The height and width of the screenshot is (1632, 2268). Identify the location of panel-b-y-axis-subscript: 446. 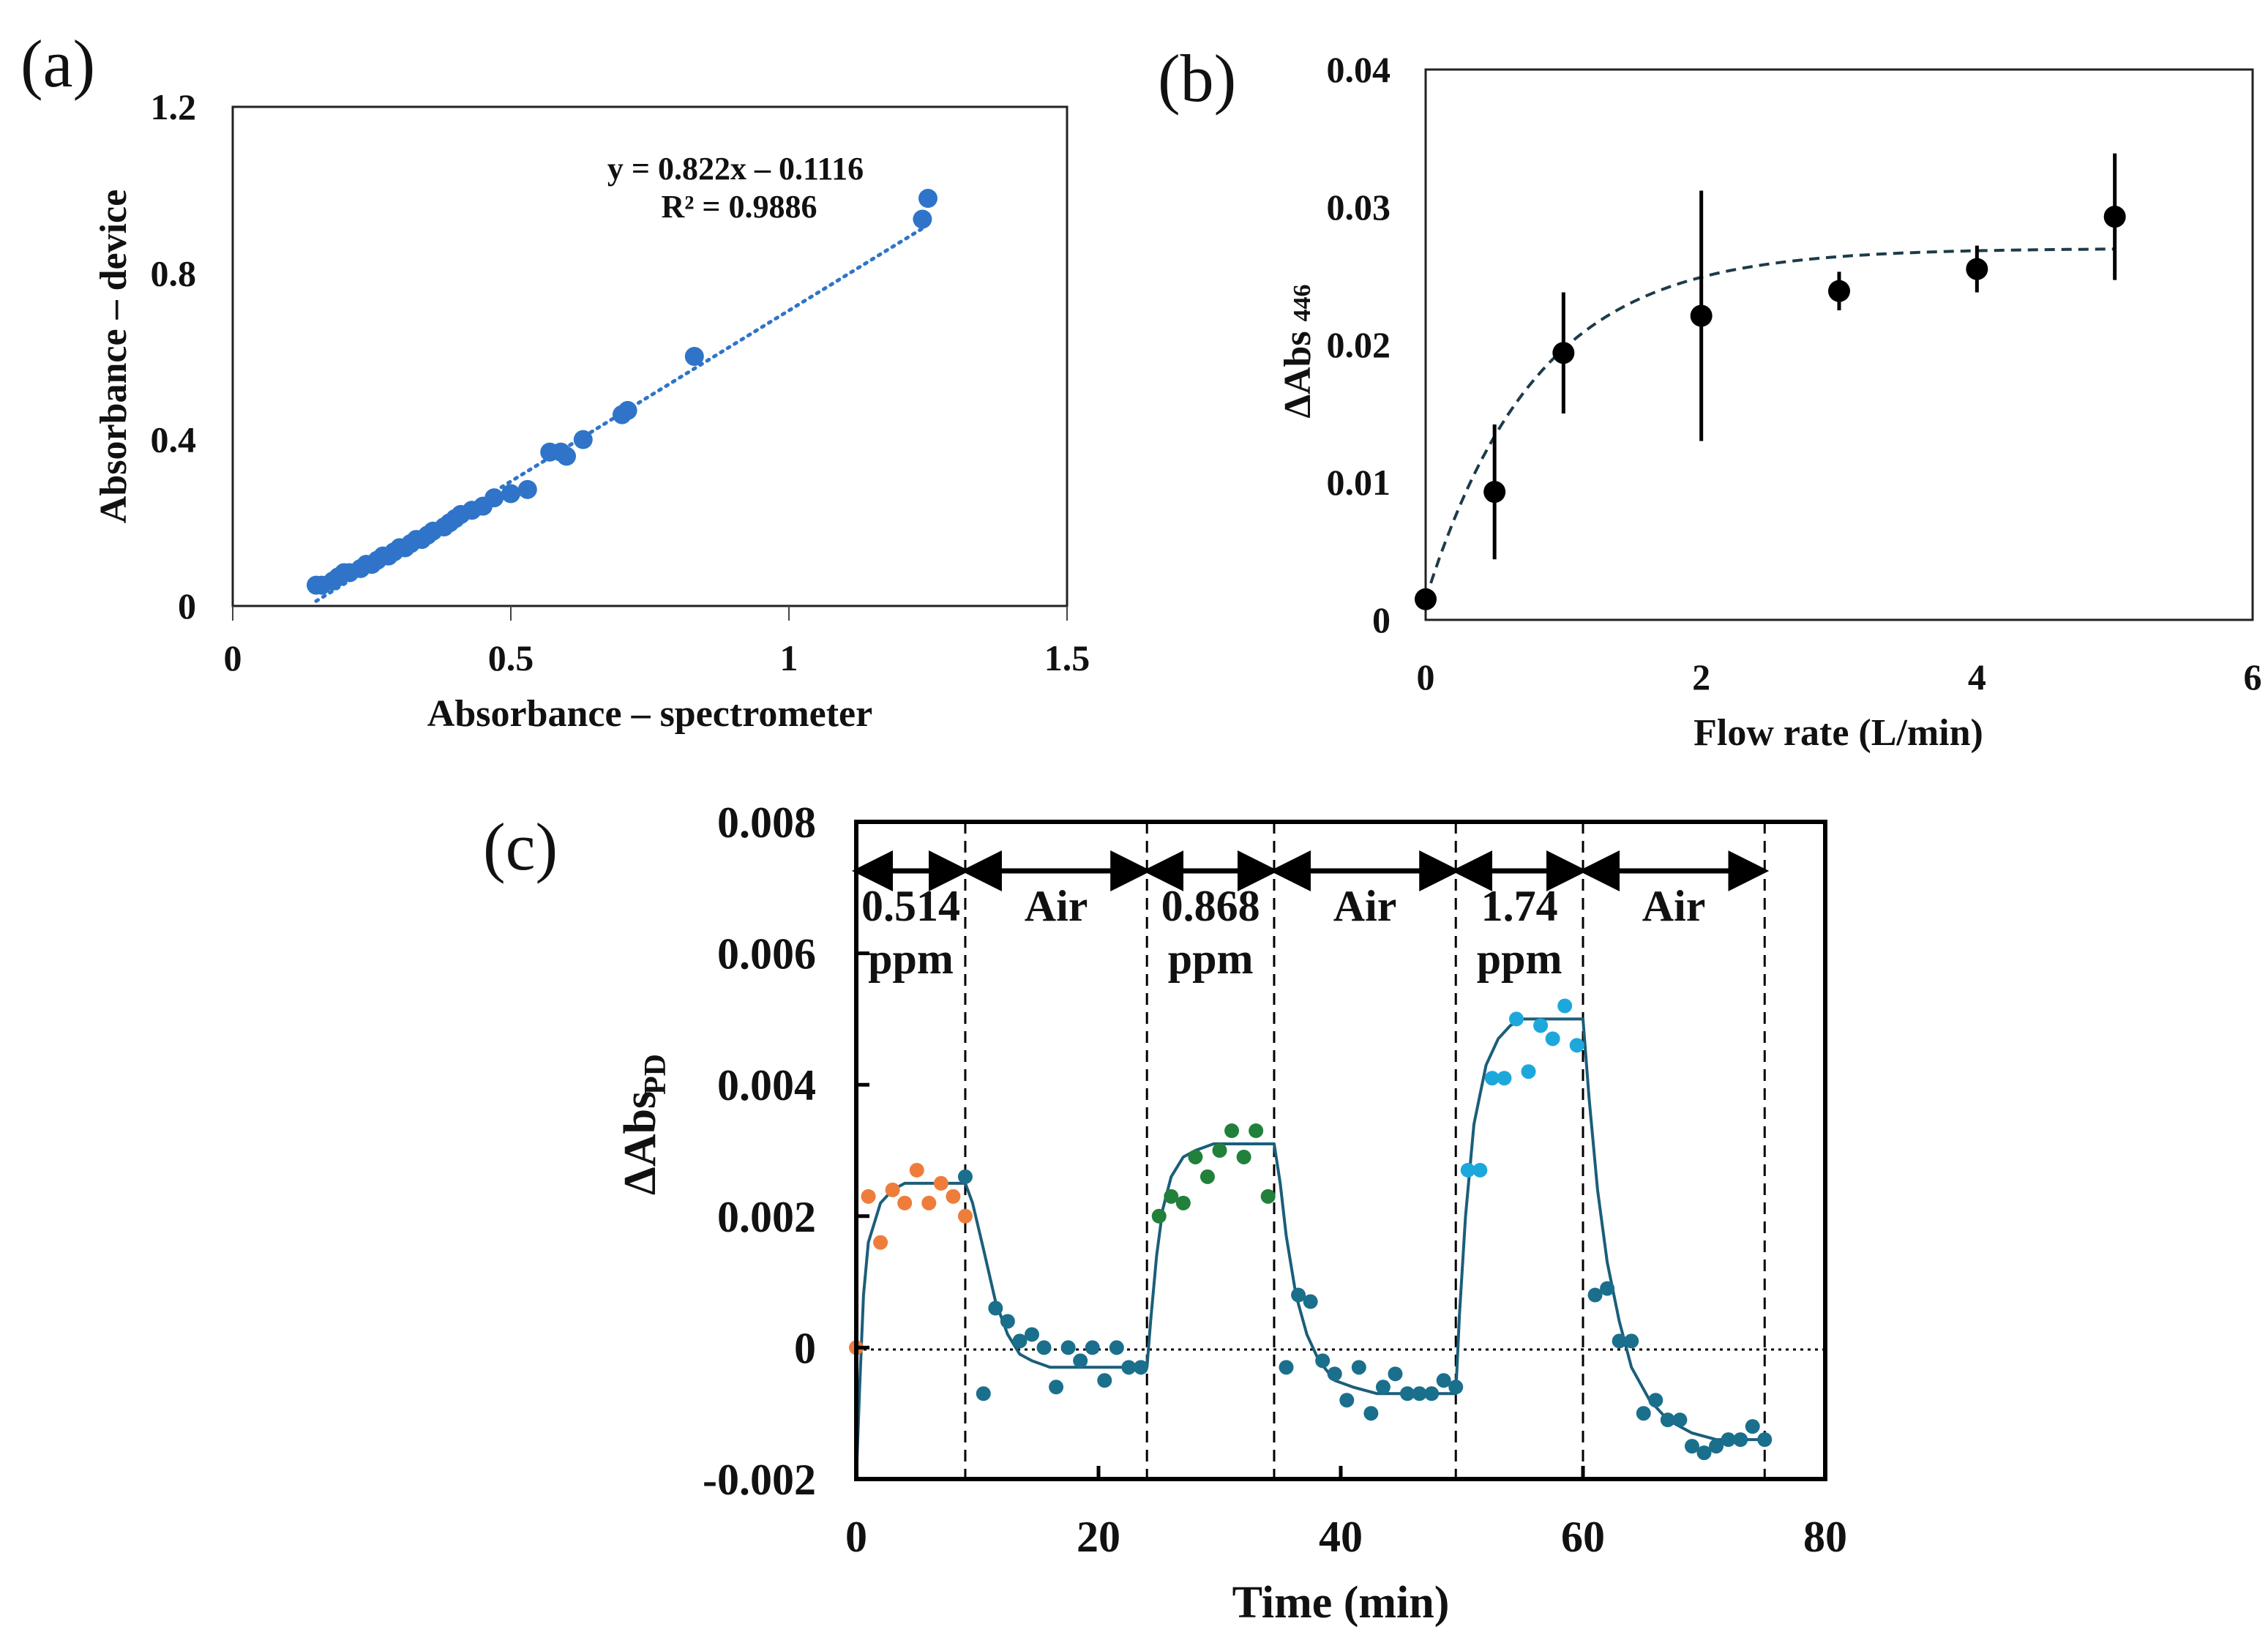
(1302, 303).